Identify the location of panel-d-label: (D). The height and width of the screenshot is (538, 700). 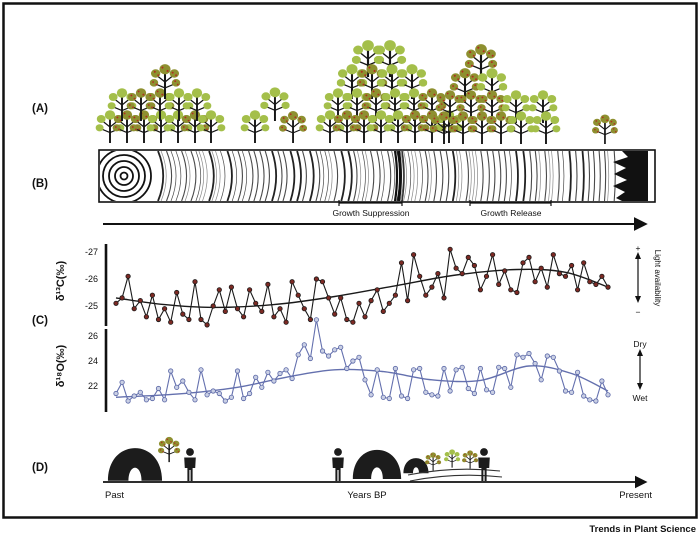
(40, 468).